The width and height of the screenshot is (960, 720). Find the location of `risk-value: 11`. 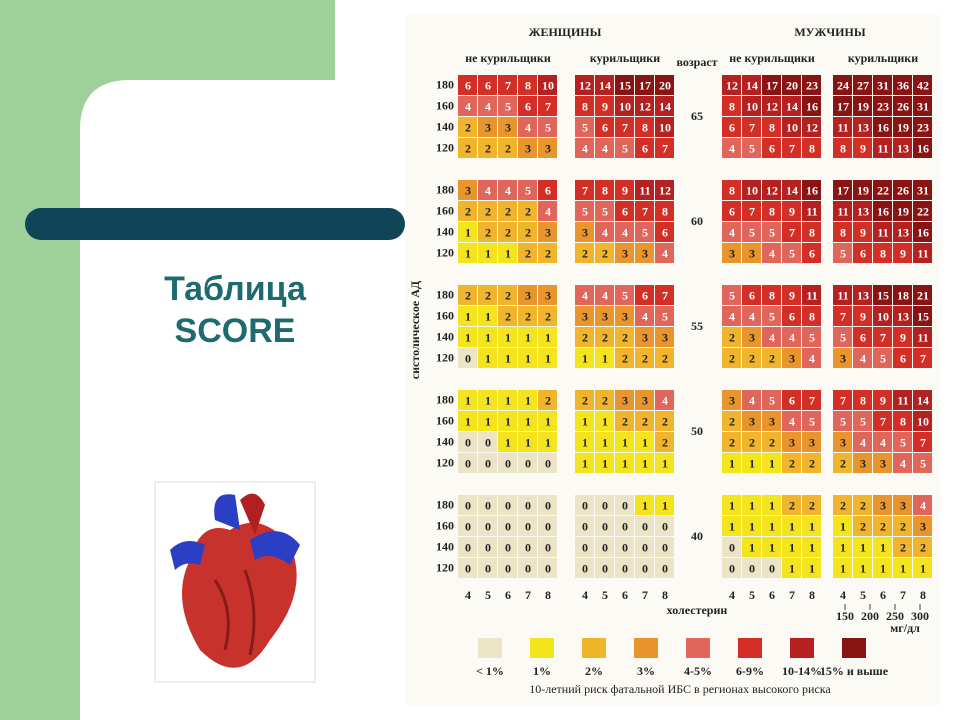

risk-value: 11 is located at coordinates (922, 253).